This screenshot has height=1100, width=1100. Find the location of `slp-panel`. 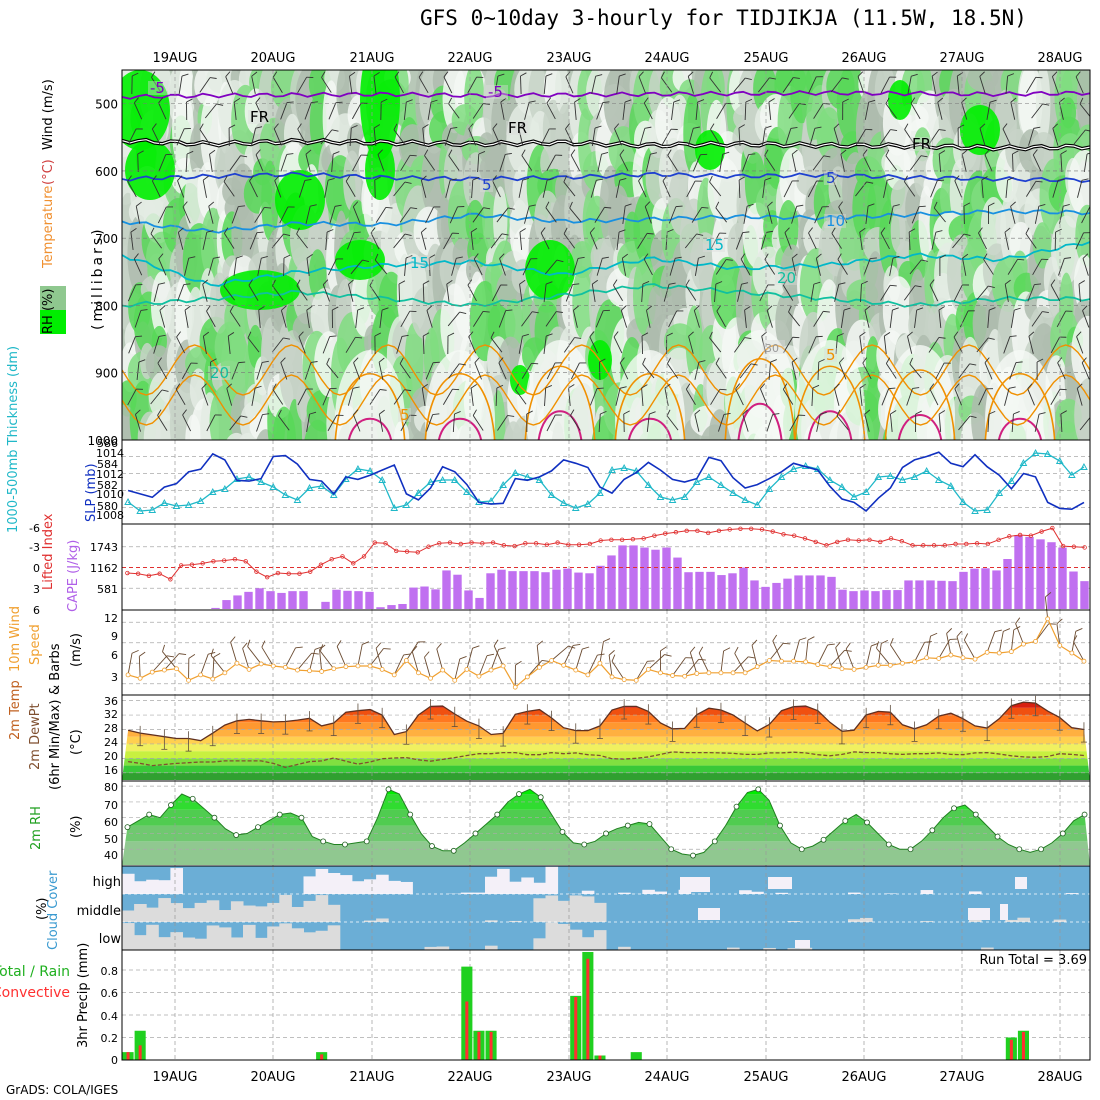

slp-panel is located at coordinates (606, 482).